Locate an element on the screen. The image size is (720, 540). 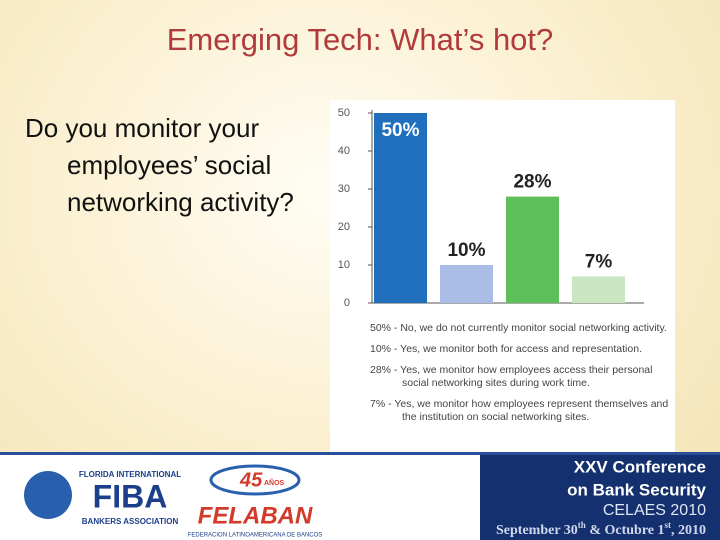
value-label: 50% is located at coordinates (400, 130).